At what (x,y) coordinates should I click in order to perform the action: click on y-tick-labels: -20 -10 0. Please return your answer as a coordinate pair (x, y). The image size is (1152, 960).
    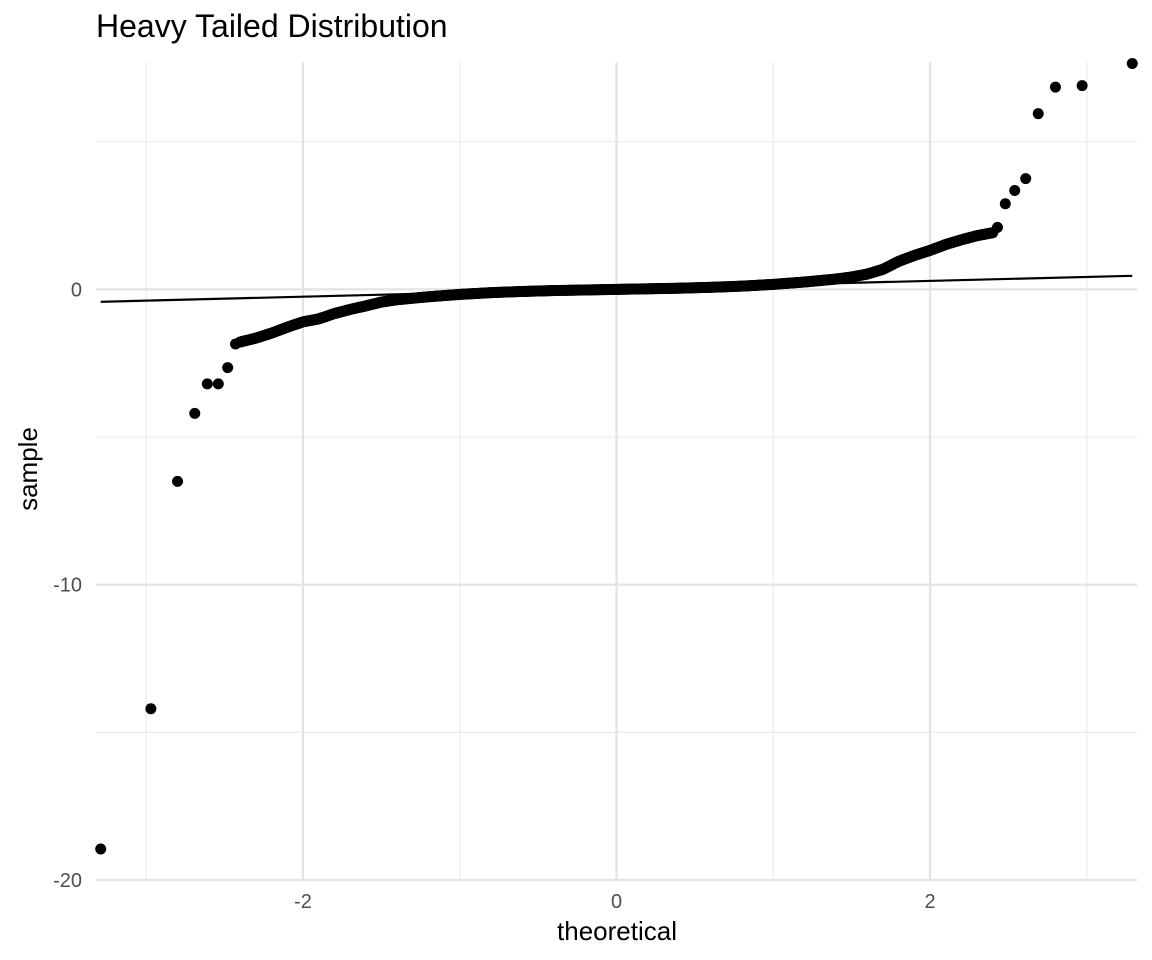
    Looking at the image, I should click on (67, 585).